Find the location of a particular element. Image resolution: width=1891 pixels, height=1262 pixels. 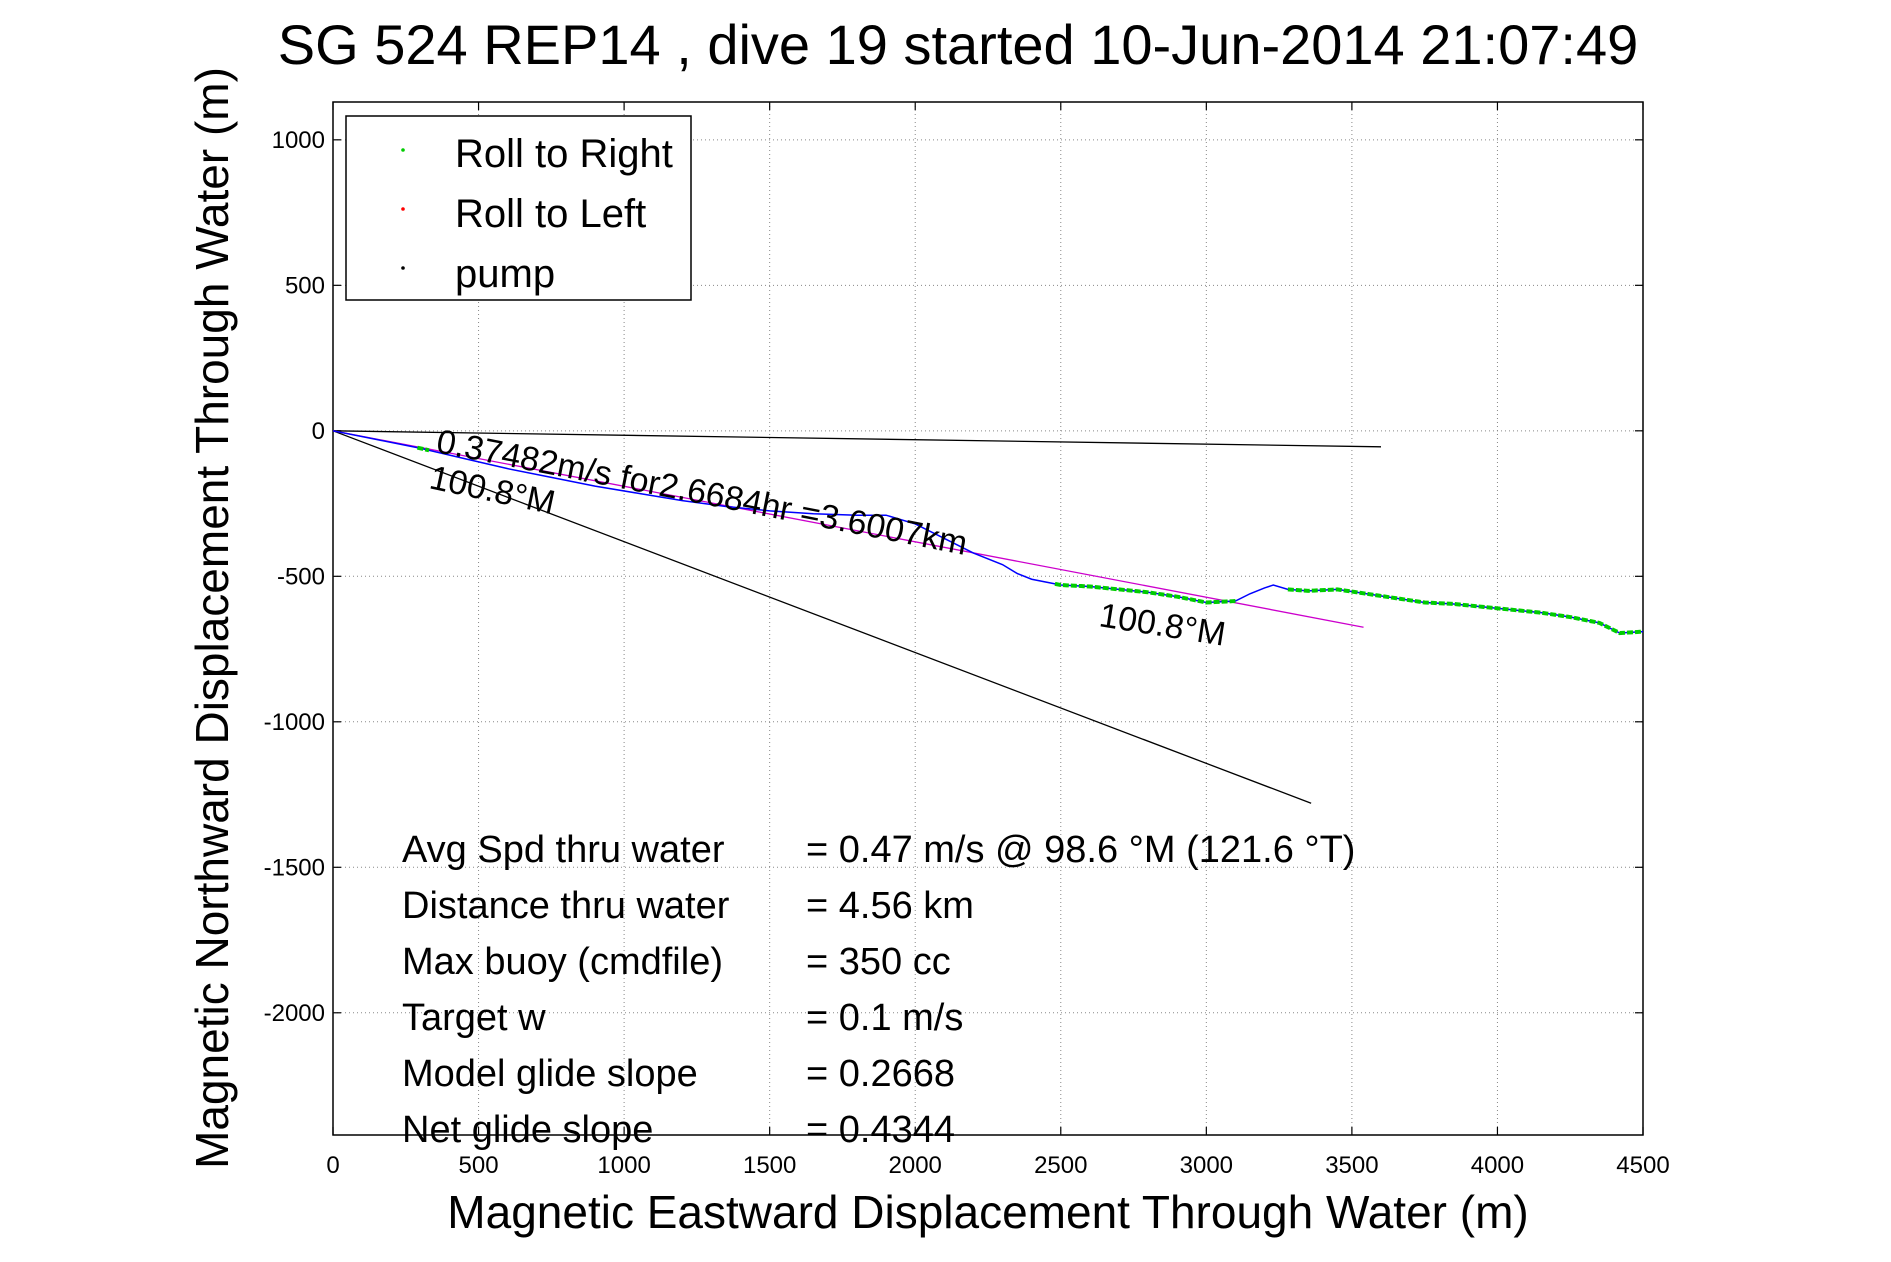

legend-pump-marker is located at coordinates (403, 268).